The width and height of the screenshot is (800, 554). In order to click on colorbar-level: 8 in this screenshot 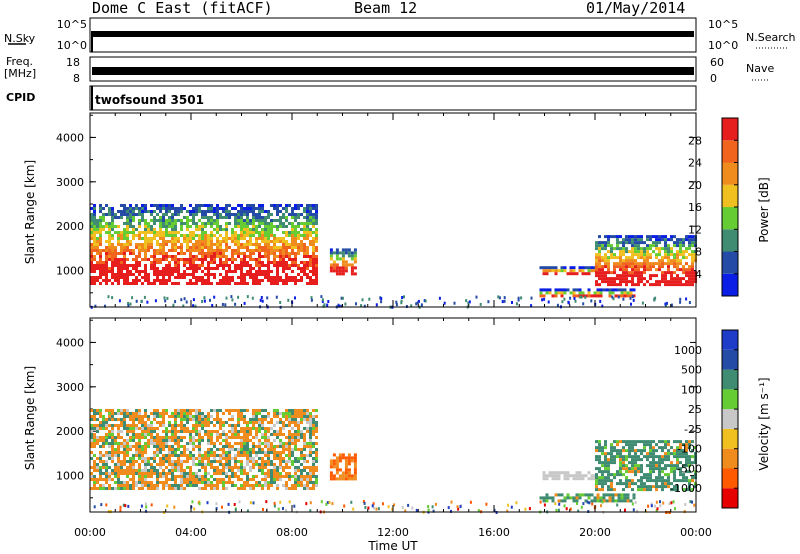, I will do `click(698, 252)`.